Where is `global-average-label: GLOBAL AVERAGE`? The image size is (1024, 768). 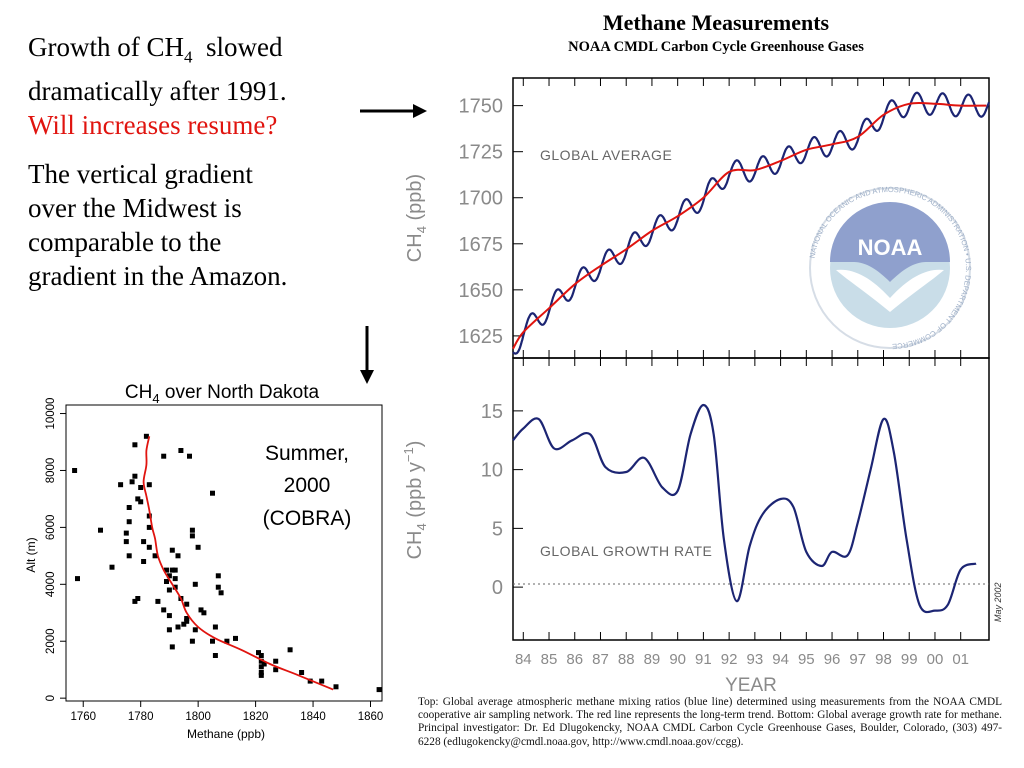 global-average-label: GLOBAL AVERAGE is located at coordinates (606, 155).